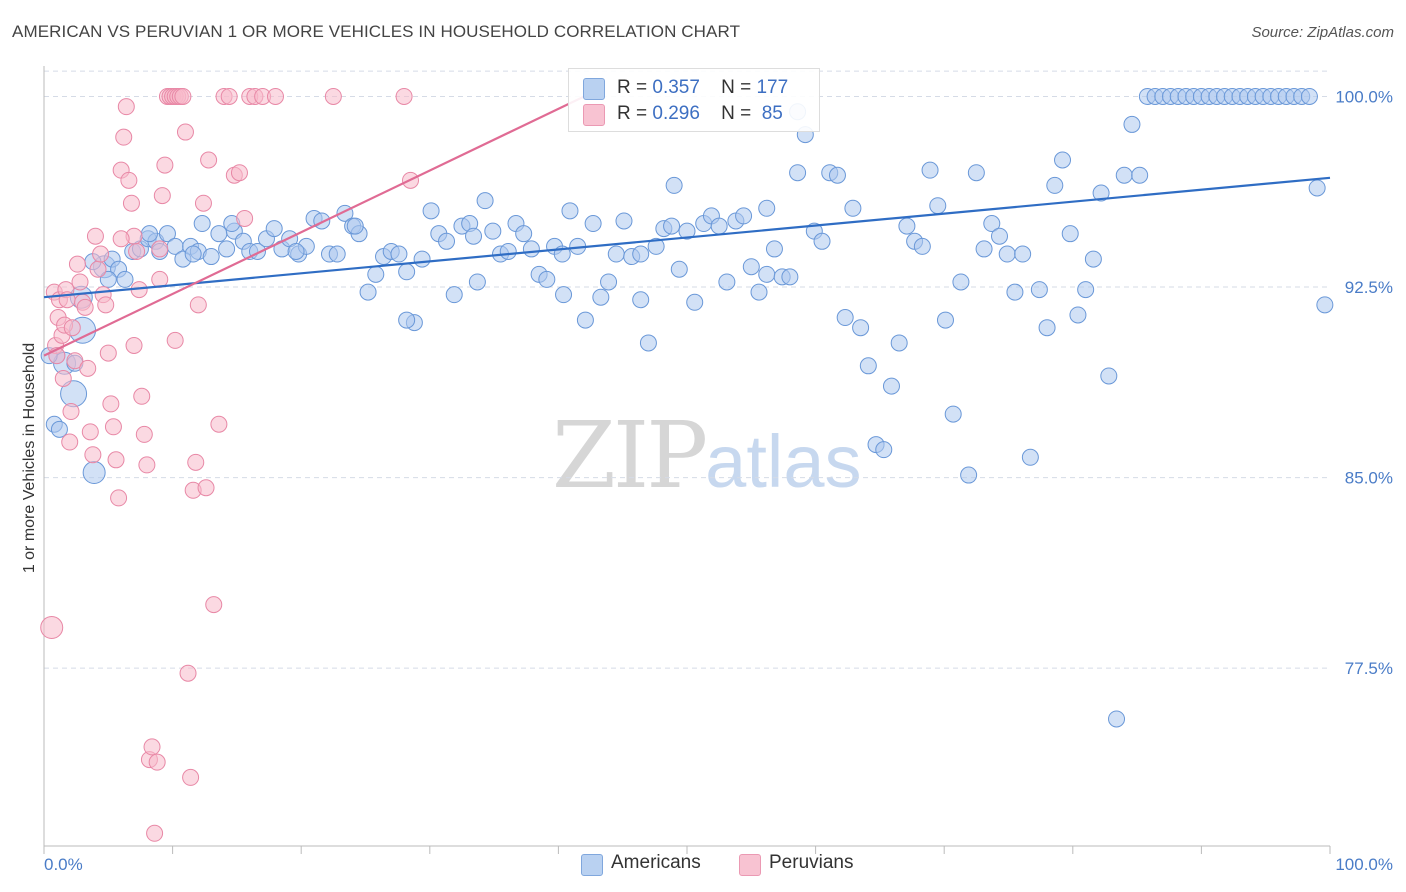  What do you see at coordinates (656, 862) in the screenshot?
I see `americans-legend-label: Americans` at bounding box center [656, 862].